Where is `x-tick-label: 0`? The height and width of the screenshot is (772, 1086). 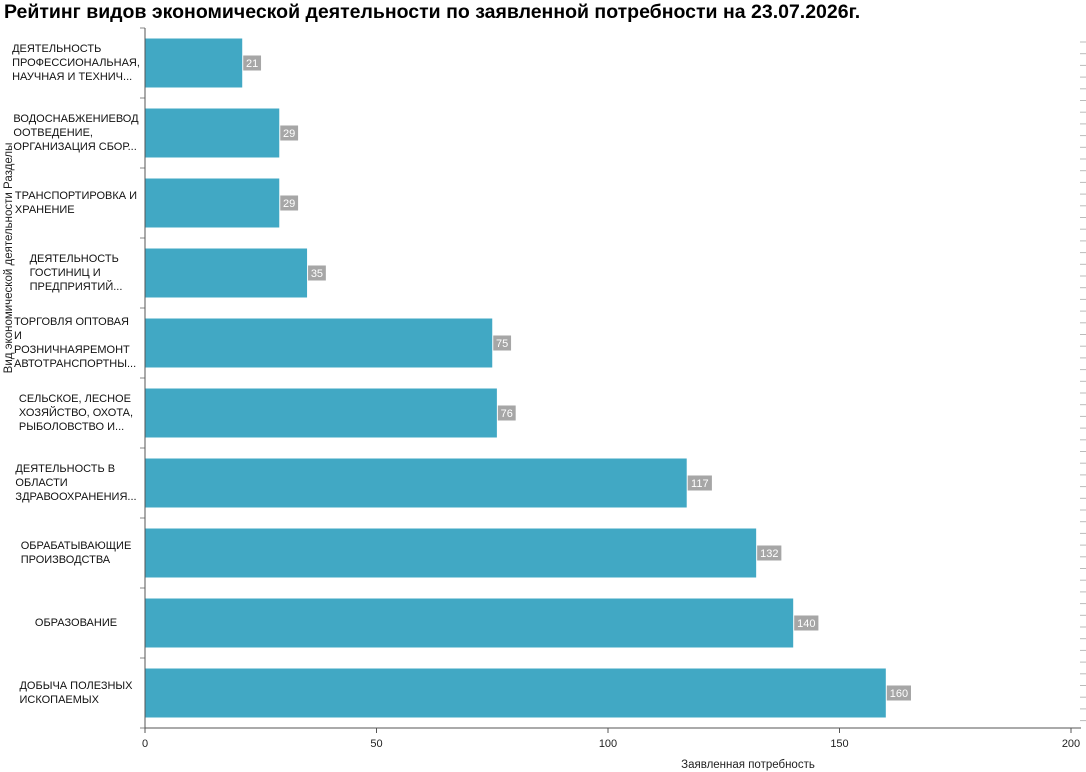 x-tick-label: 0 is located at coordinates (145, 744).